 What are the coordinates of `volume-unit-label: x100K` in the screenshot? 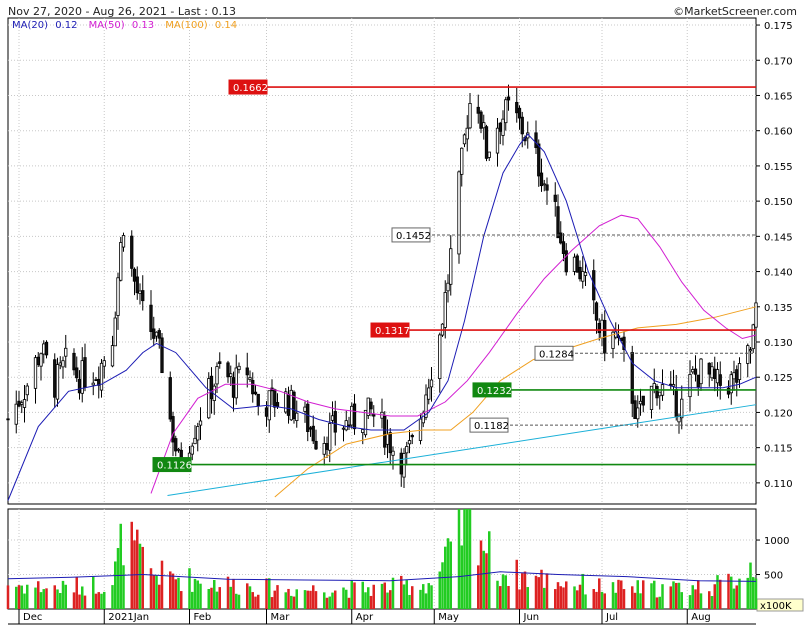 It's located at (776, 606).